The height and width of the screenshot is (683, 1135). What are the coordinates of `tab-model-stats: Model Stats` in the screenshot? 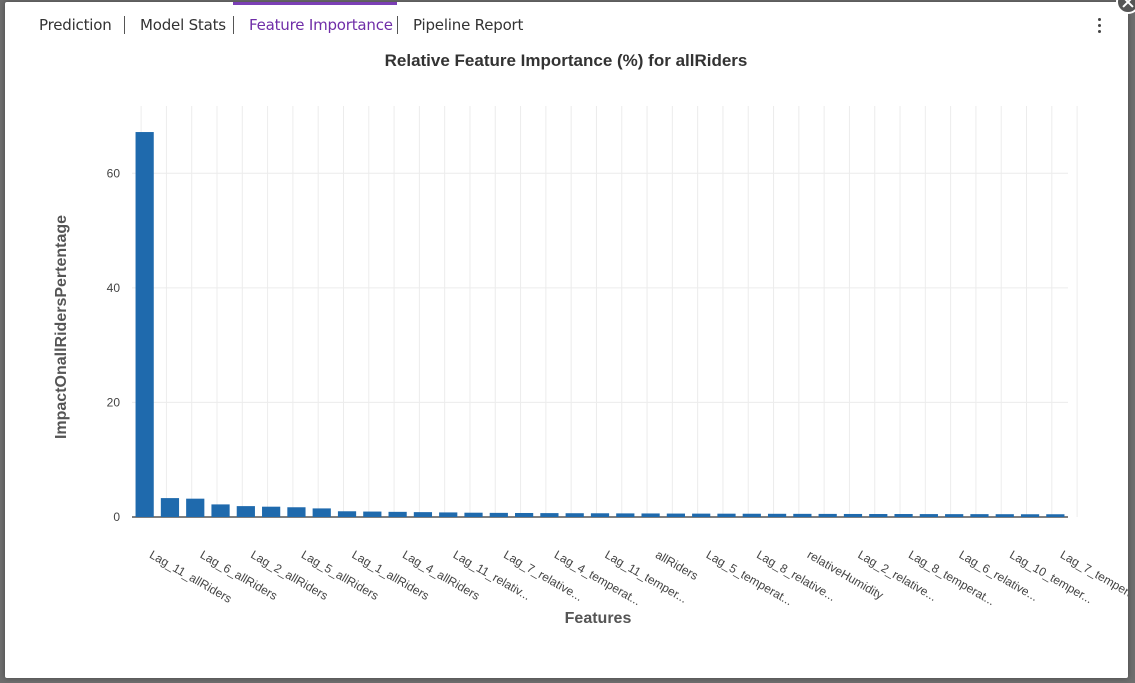 It's located at (183, 25).